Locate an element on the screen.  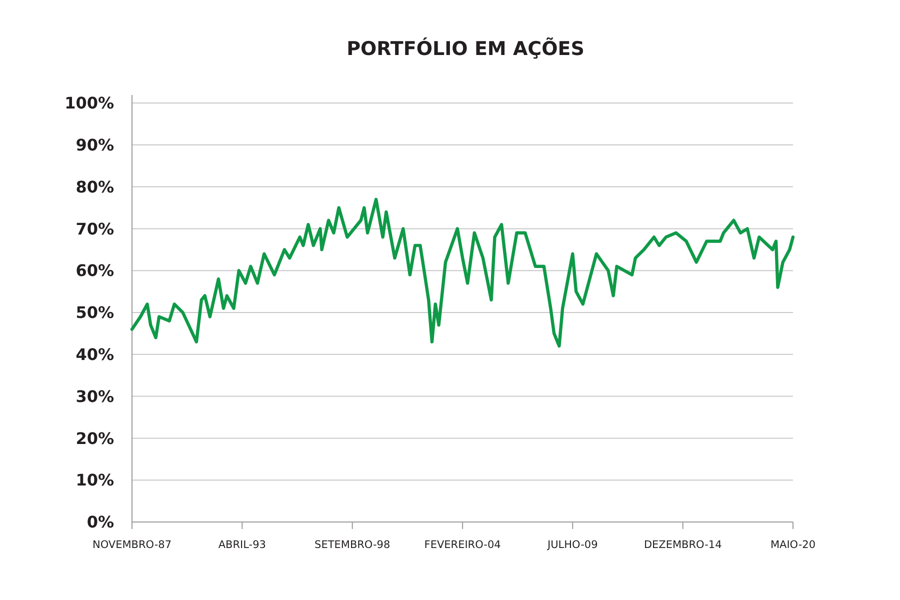
x-tick-label: NOVEMBRO-87 is located at coordinates (132, 545).